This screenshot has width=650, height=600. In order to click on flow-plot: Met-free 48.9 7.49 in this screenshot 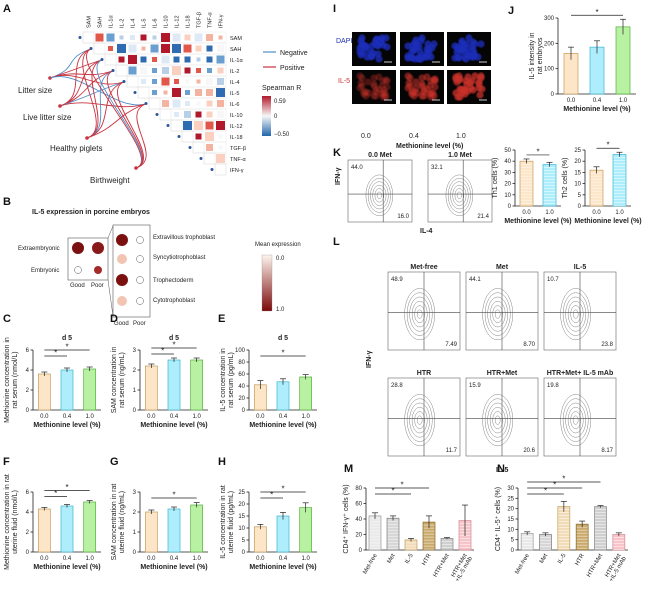, I will do `click(424, 307)`.